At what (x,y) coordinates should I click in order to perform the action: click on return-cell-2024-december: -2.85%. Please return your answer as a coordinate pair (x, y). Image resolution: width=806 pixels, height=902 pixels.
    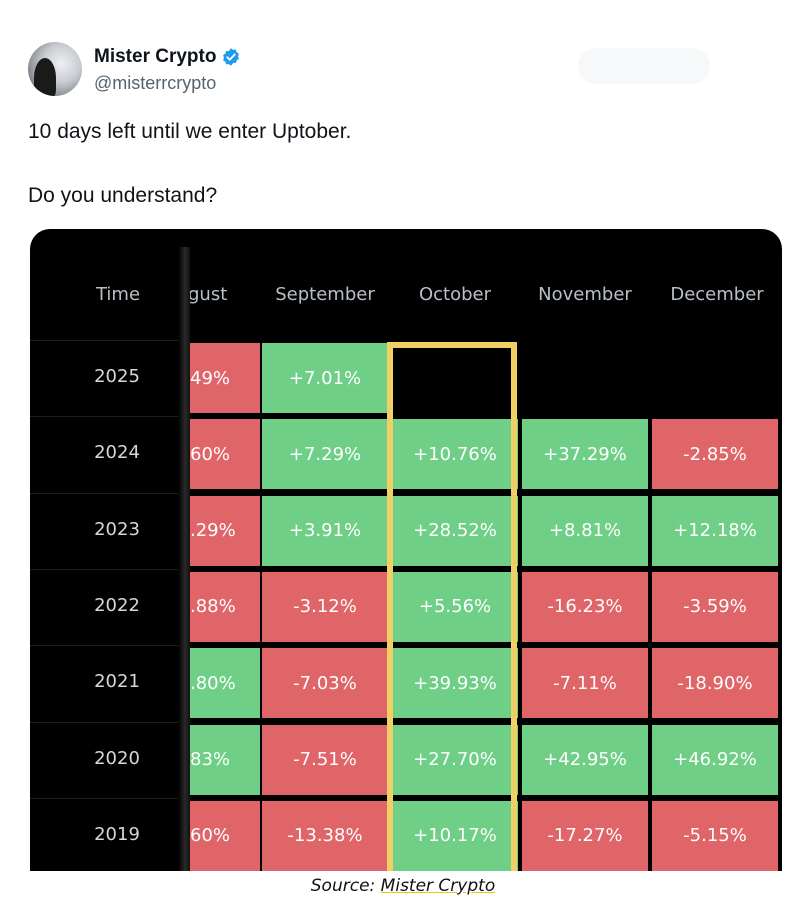
    Looking at the image, I should click on (715, 454).